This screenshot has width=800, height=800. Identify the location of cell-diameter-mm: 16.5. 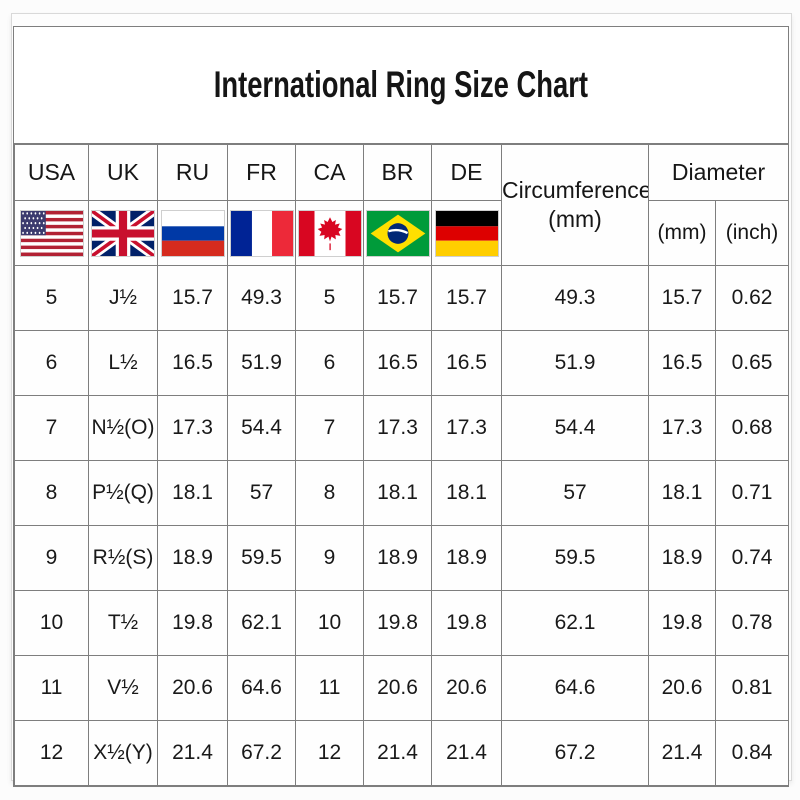
(682, 363).